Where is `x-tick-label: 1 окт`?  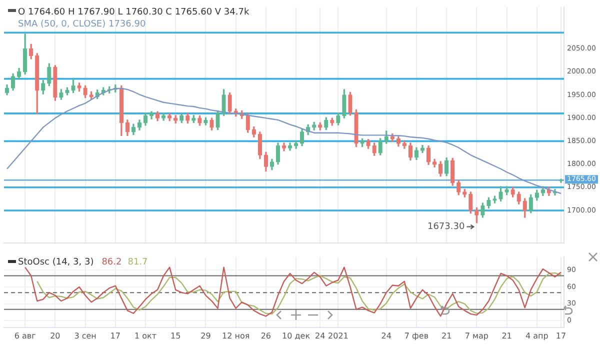 x-tick-label: 1 окт is located at coordinates (145, 335).